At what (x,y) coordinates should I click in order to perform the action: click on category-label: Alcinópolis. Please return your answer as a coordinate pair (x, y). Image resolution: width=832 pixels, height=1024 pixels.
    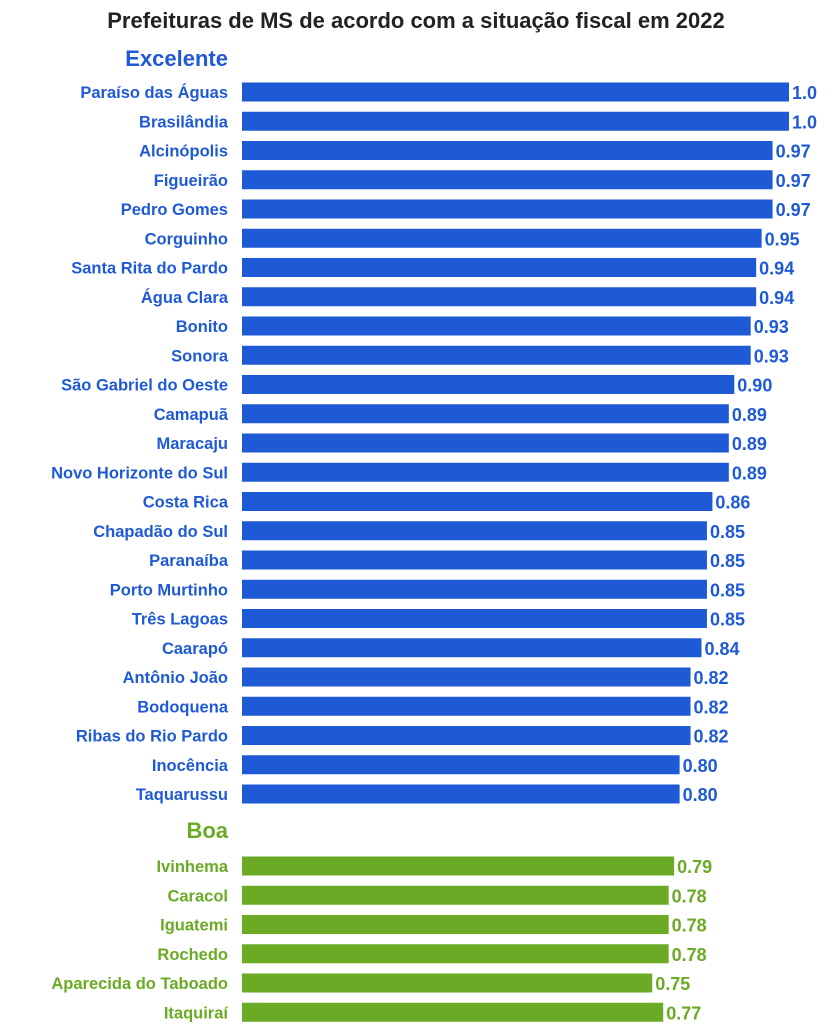
    Looking at the image, I should click on (183, 152).